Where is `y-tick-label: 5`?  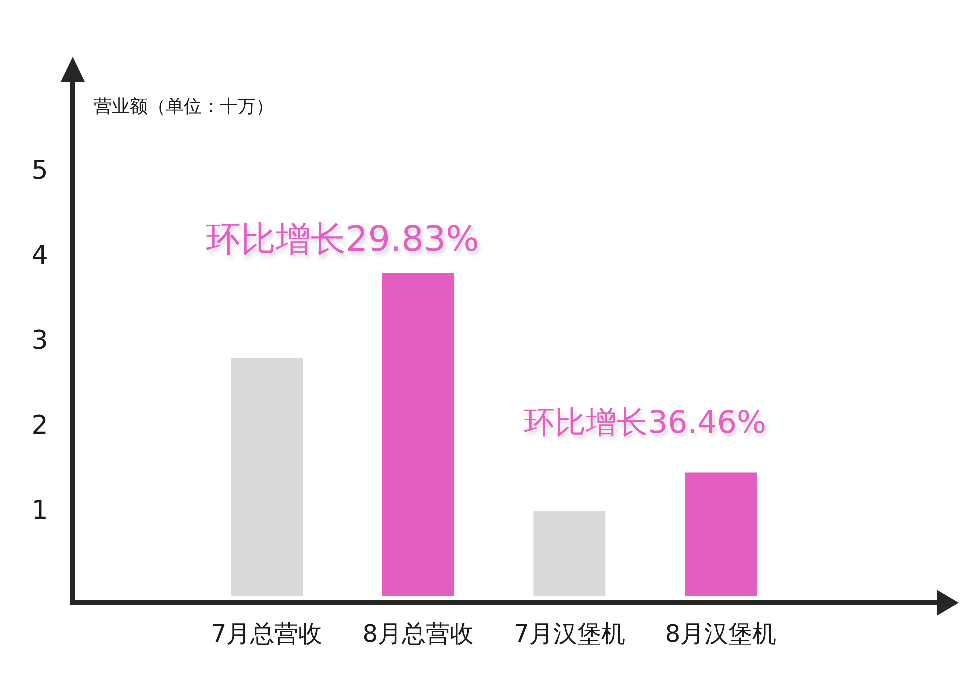
y-tick-label: 5 is located at coordinates (40, 171).